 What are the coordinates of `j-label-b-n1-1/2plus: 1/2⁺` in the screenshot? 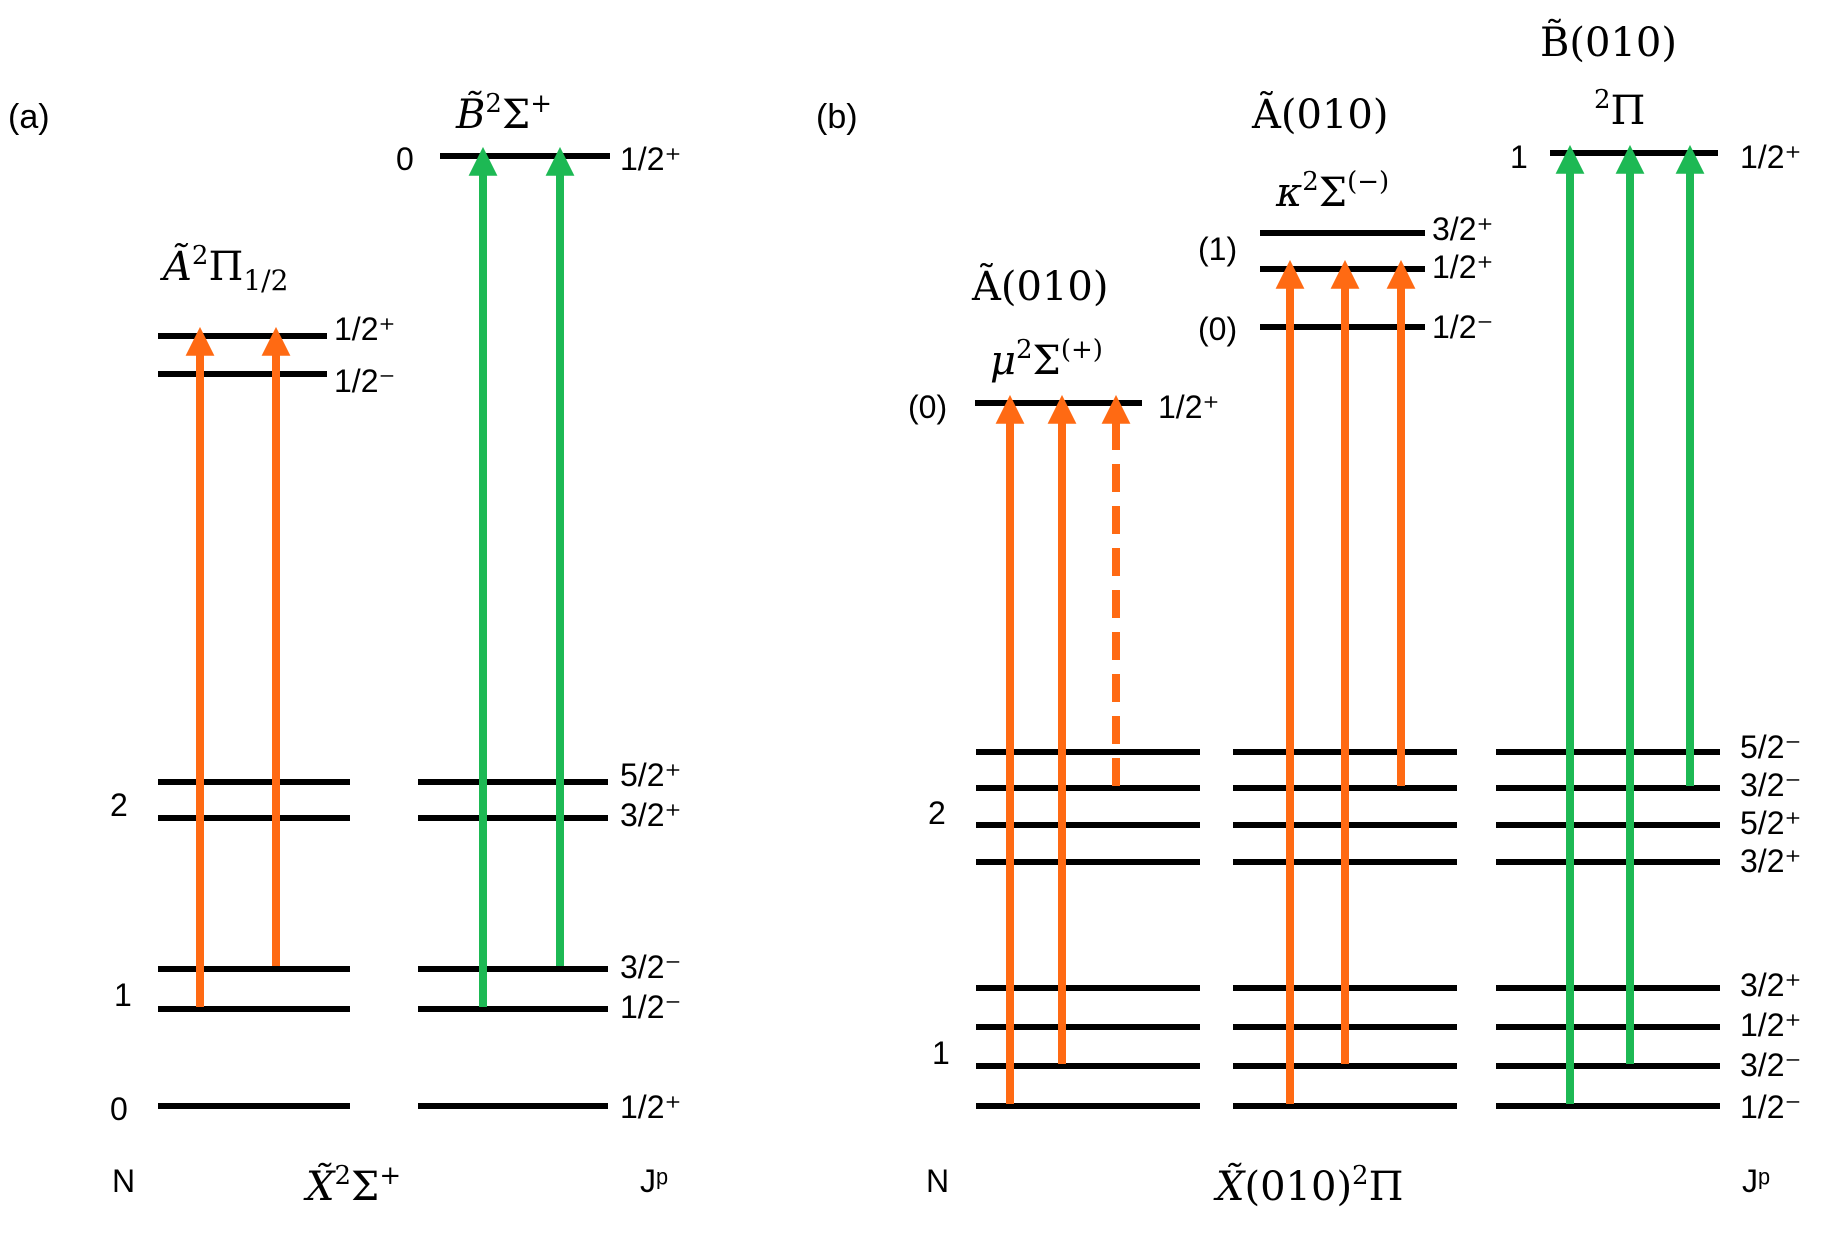 It's located at (1770, 1025).